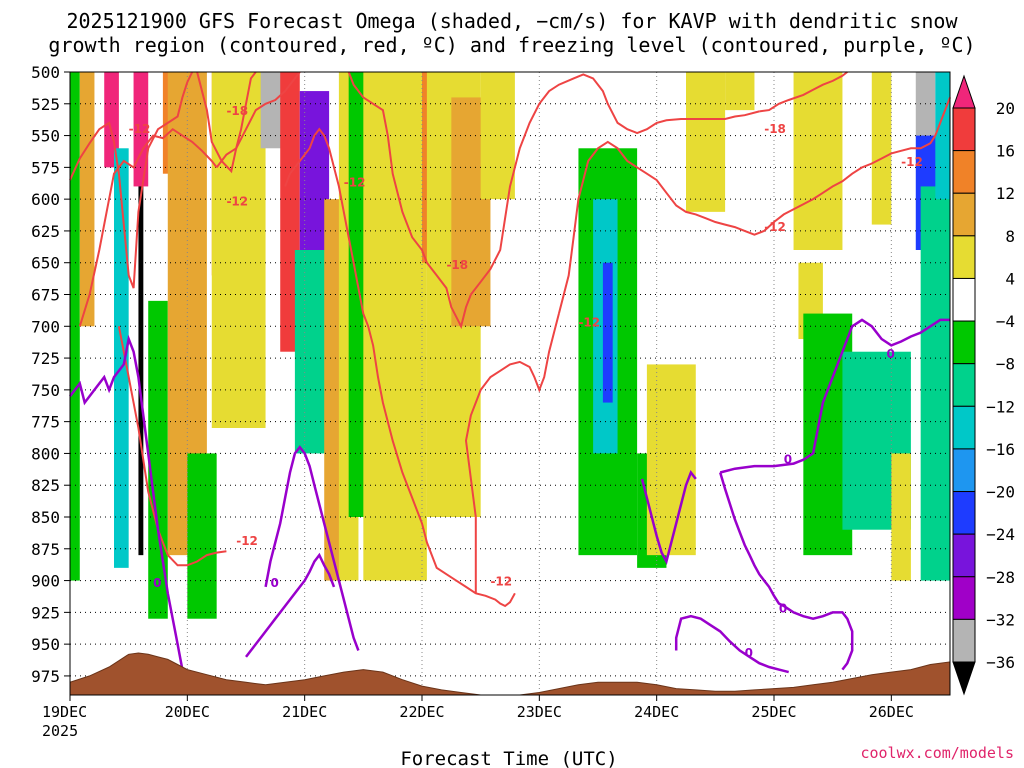  I want to click on colorbar-label: 20, so click(1005, 108).